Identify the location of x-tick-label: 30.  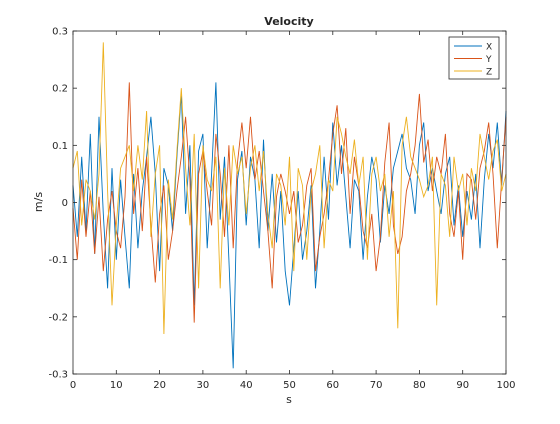
(203, 385).